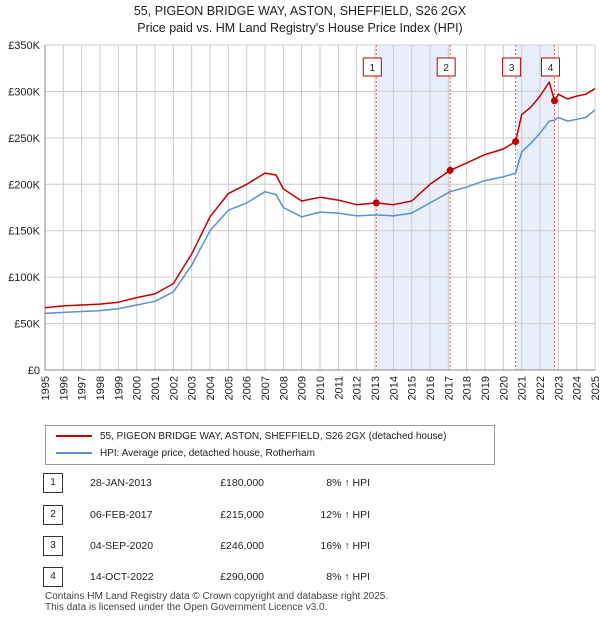  What do you see at coordinates (193, 388) in the screenshot?
I see `x-tick-label: 2003` at bounding box center [193, 388].